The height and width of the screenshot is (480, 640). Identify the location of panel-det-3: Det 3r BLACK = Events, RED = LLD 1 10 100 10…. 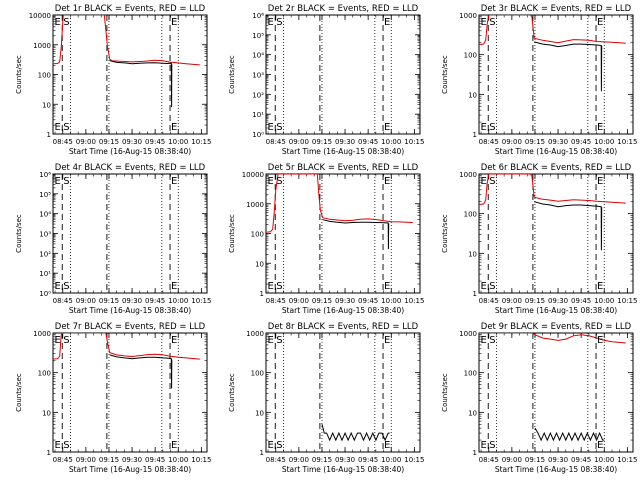
(539, 80).